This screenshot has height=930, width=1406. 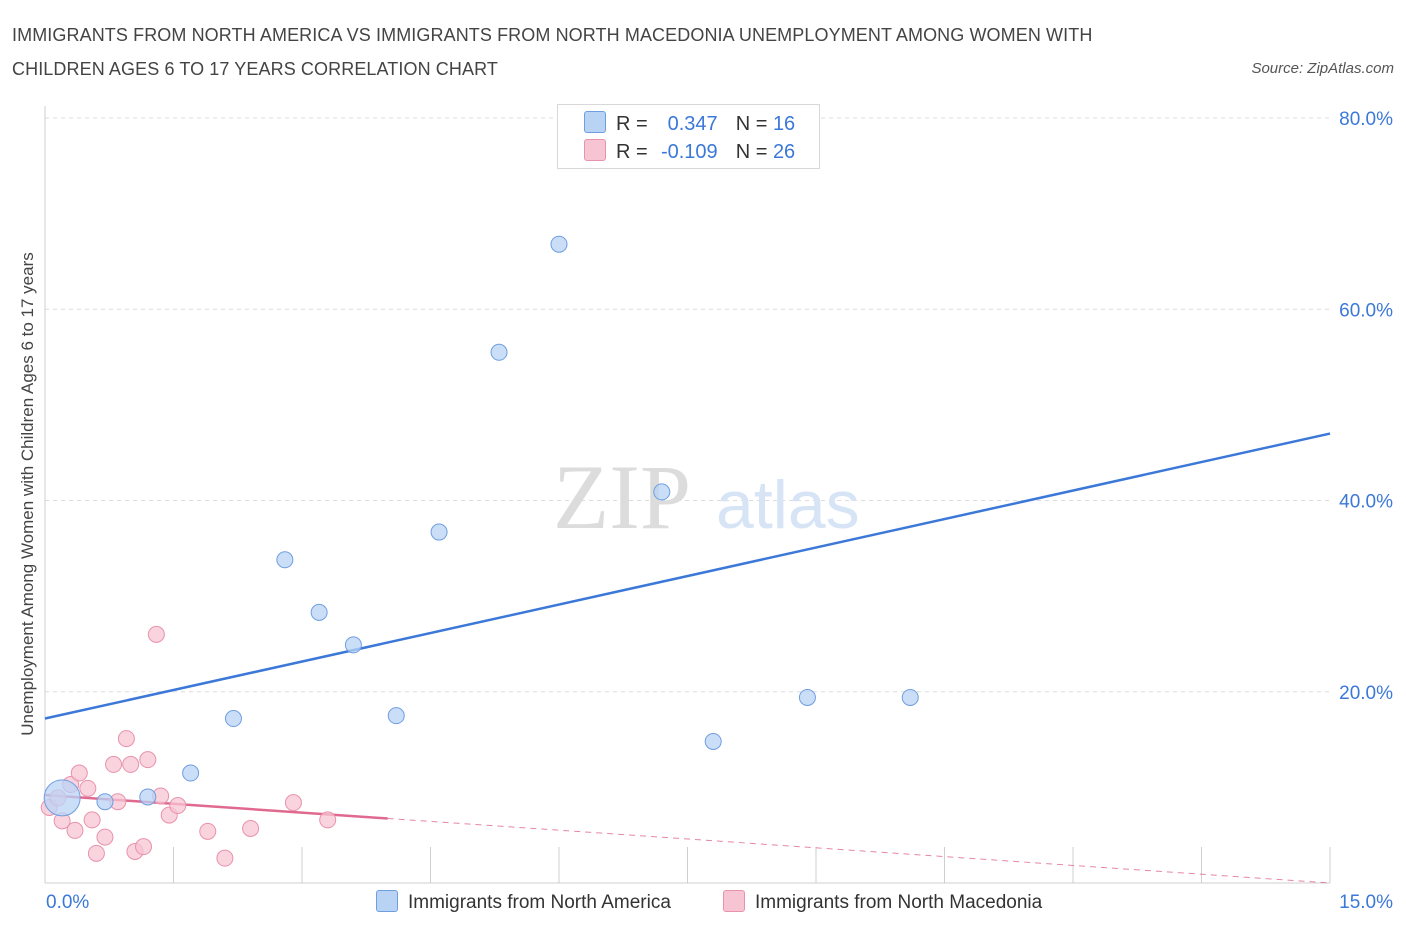 I want to click on trend-line-north-macedonia-extension, so click(x=859, y=850).